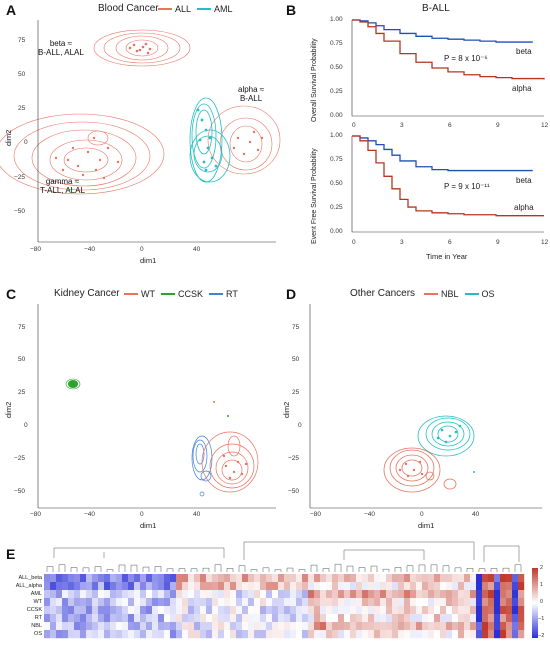  I want to click on km-top-ytick-000: 0.00, so click(336, 115).